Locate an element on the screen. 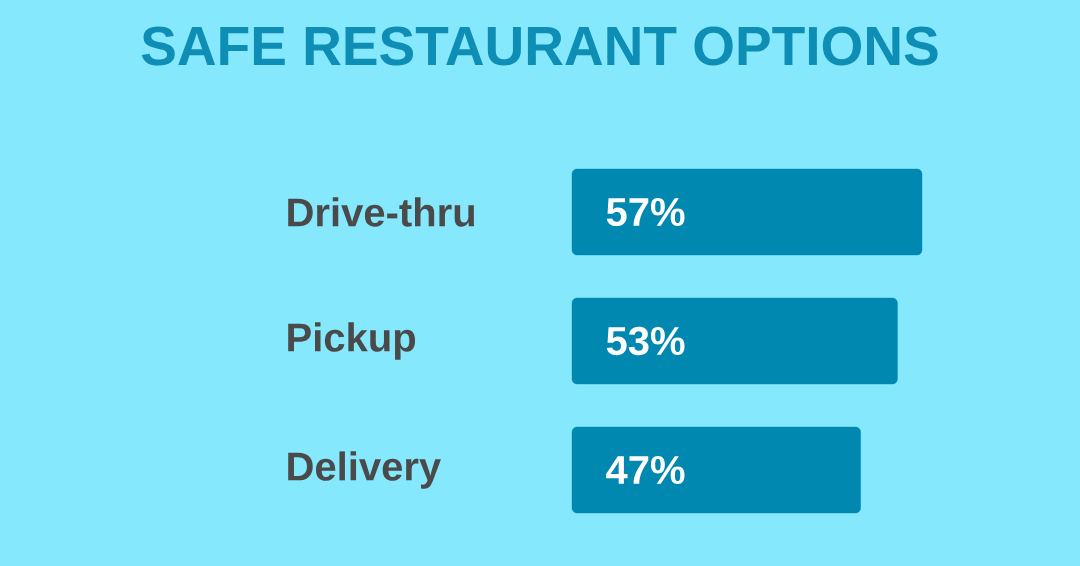 The width and height of the screenshot is (1080, 566). data-label: 53% is located at coordinates (645, 341).